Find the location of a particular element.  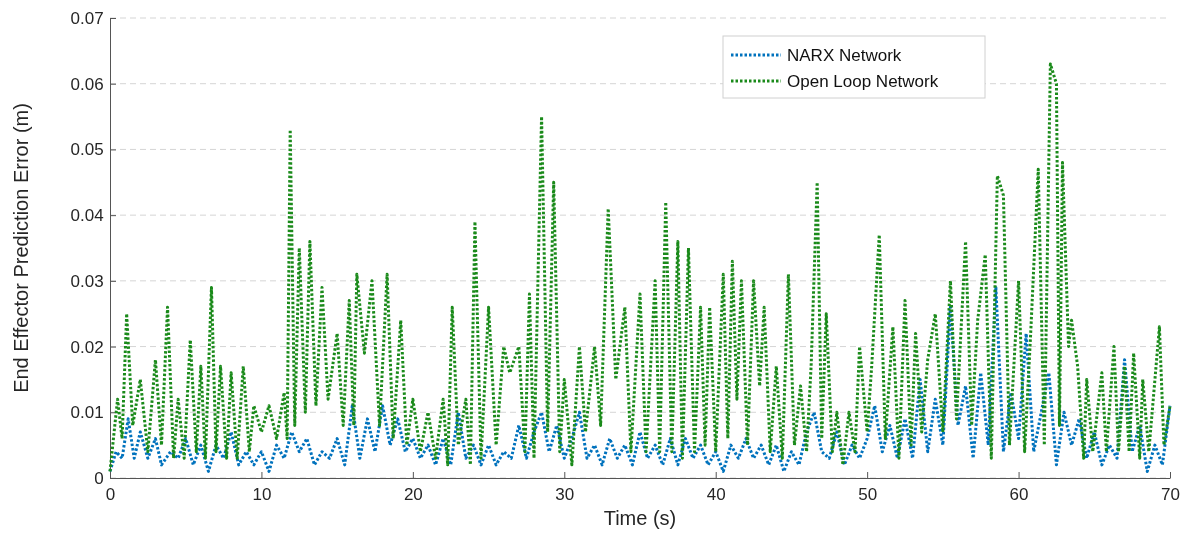

y-tick-label: 0.03 is located at coordinates (87, 281).